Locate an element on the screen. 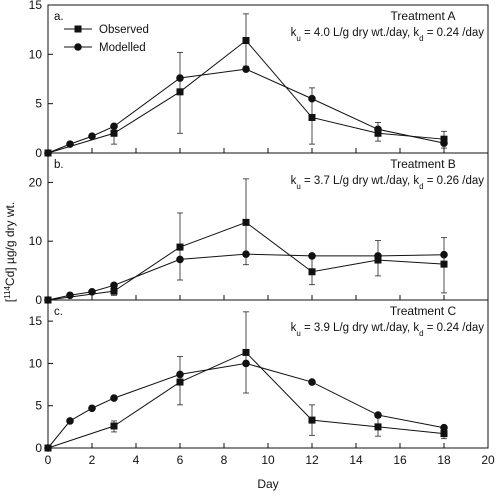 The image size is (500, 496). x-tick-label: 2 is located at coordinates (92, 460).